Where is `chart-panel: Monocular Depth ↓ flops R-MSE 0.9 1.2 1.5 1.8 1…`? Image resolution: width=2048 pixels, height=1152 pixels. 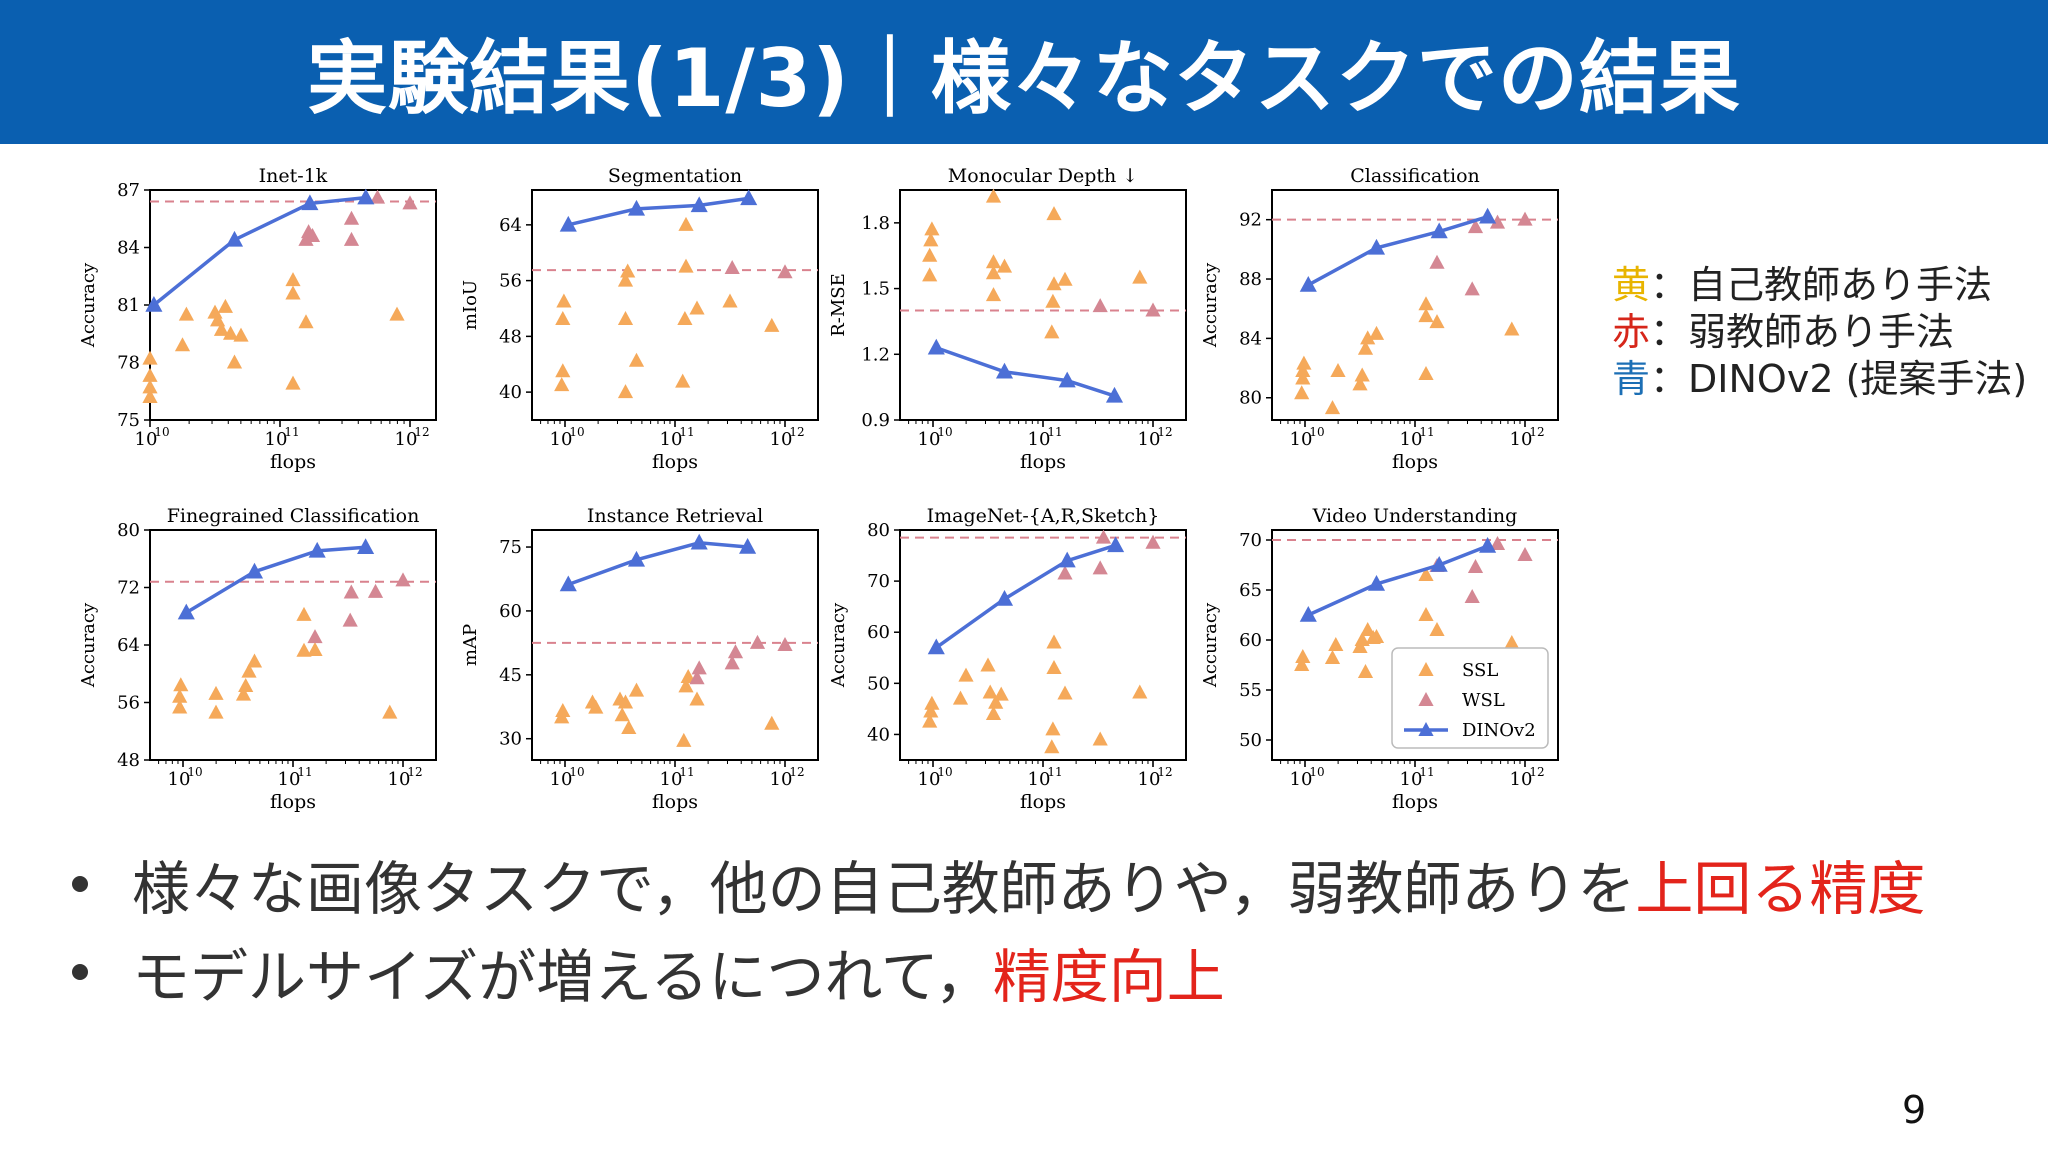 chart-panel: Monocular Depth ↓ flops R-MSE 0.9 1.2 1.5 1.8 1… is located at coordinates (1007, 319).